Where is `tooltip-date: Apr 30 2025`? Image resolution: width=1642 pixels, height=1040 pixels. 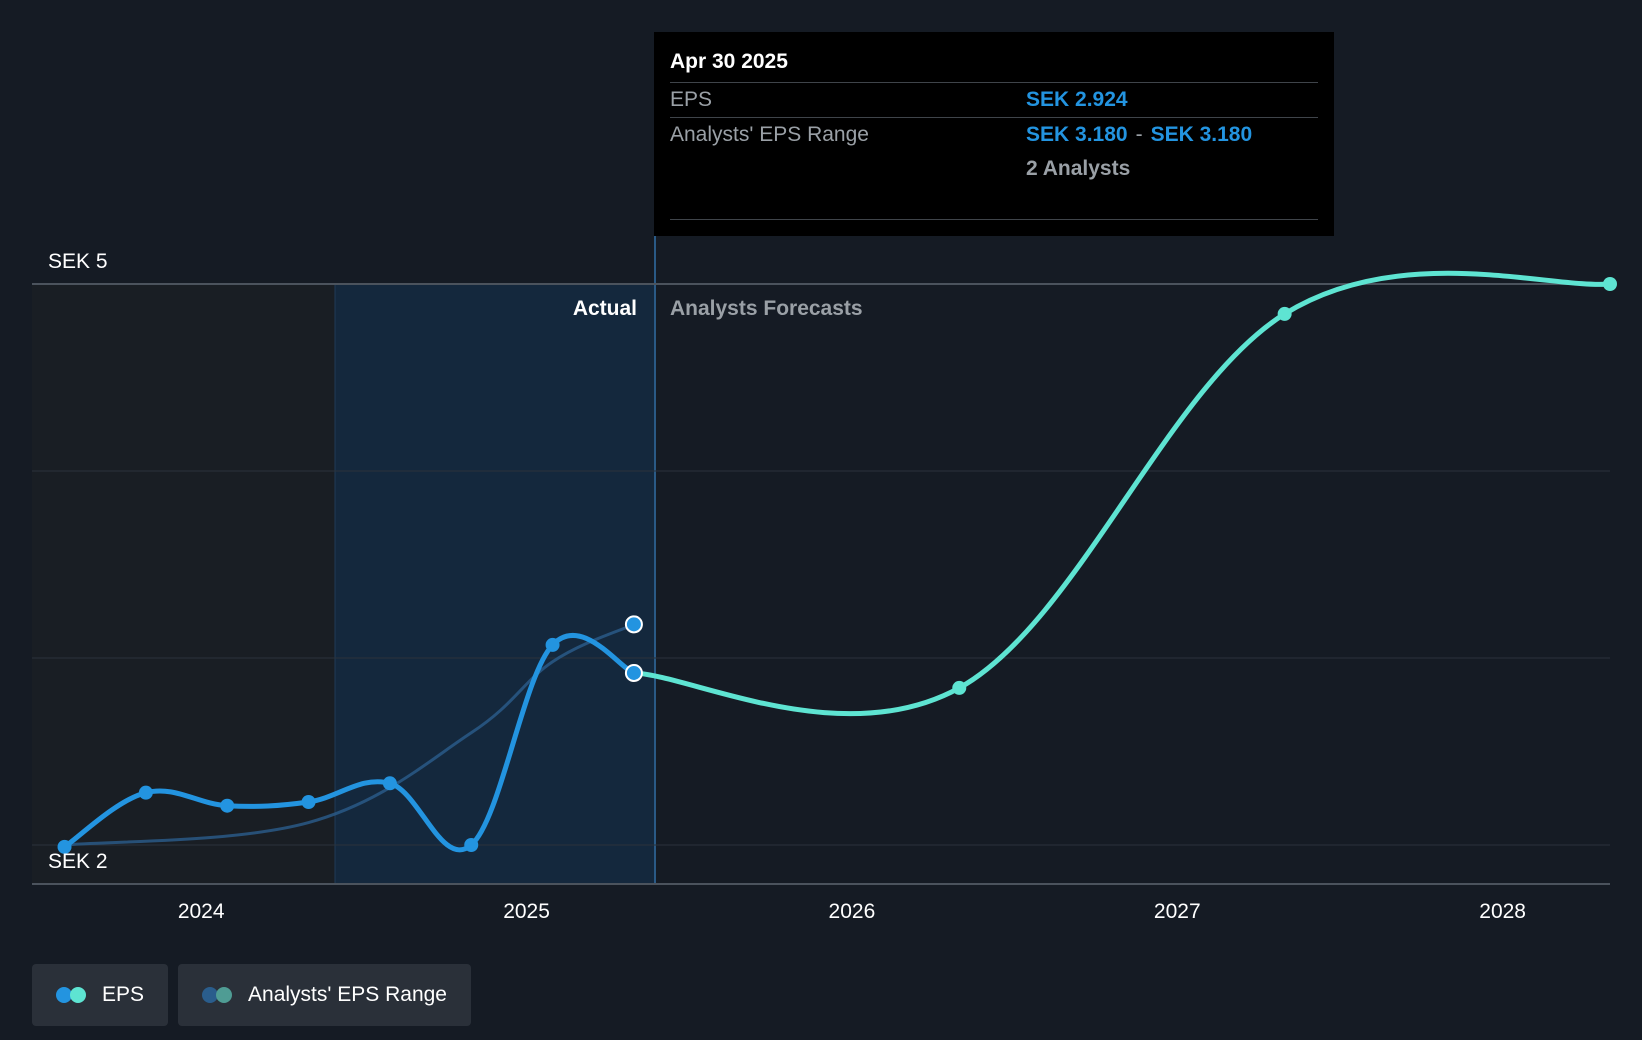 tooltip-date: Apr 30 2025 is located at coordinates (994, 57).